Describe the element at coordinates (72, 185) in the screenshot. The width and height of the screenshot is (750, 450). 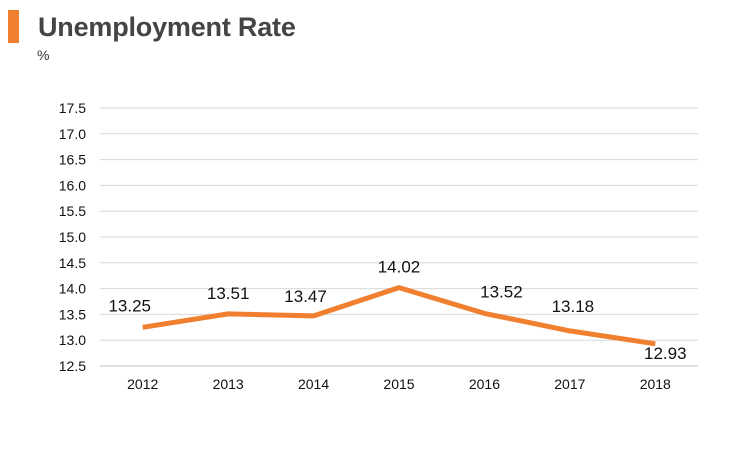
I see `y-tick-label: 16.0` at that location.